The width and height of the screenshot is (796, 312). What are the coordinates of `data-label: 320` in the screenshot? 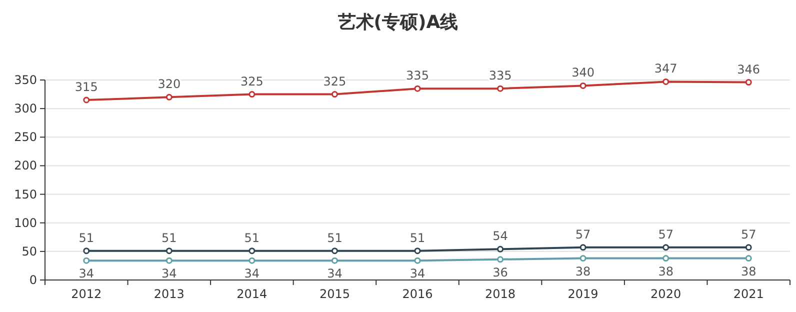 It's located at (169, 84).